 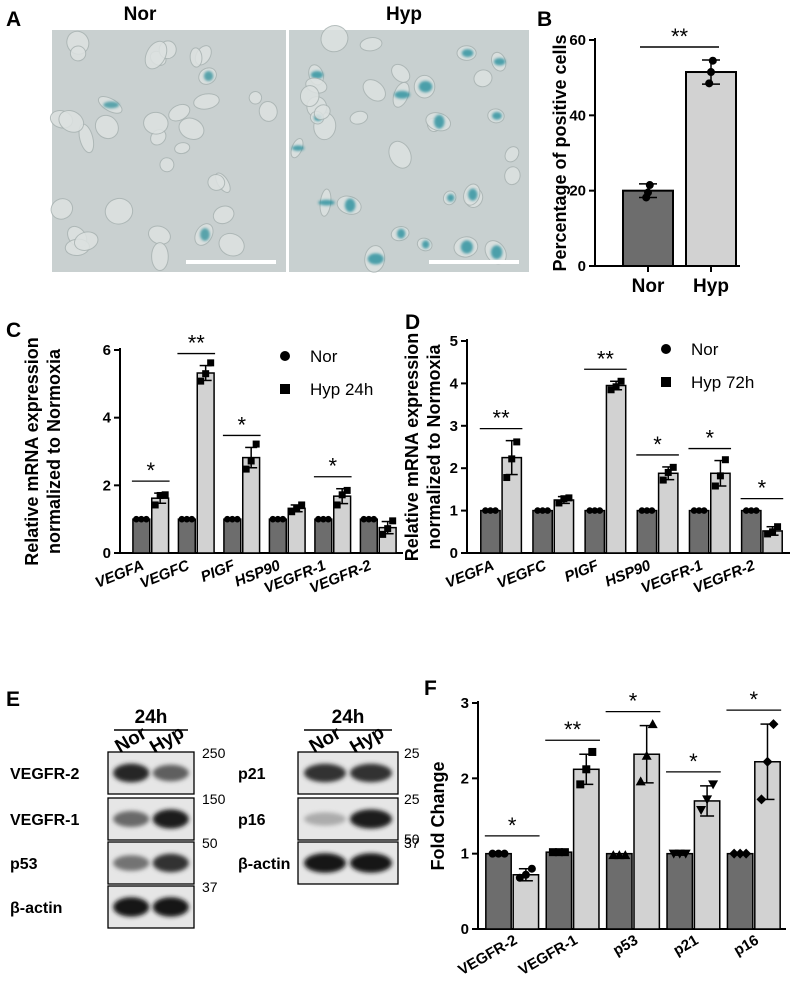 What do you see at coordinates (214, 799) in the screenshot?
I see `molecular-weight: 150` at bounding box center [214, 799].